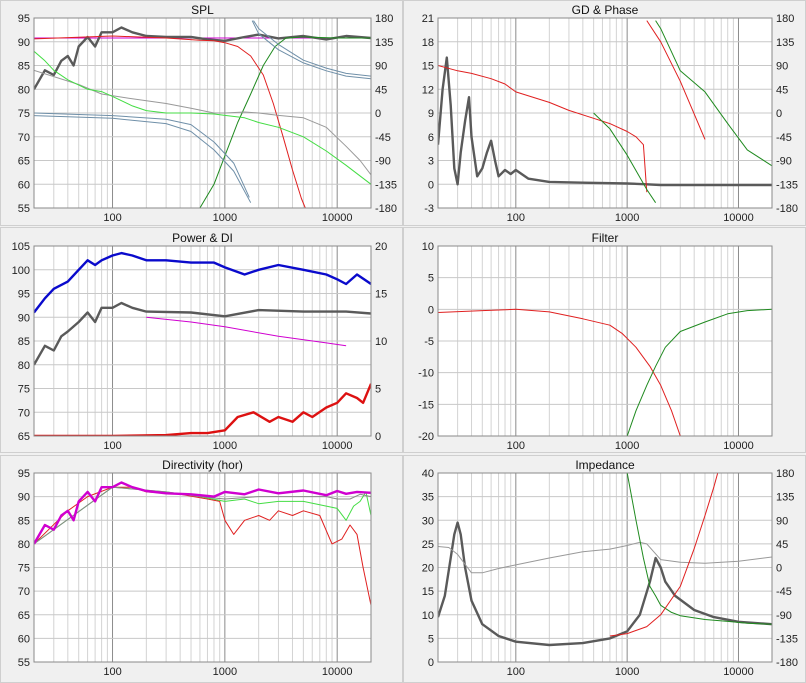 The height and width of the screenshot is (683, 806). What do you see at coordinates (21, 247) in the screenshot?
I see `y-tick-label: 105` at bounding box center [21, 247].